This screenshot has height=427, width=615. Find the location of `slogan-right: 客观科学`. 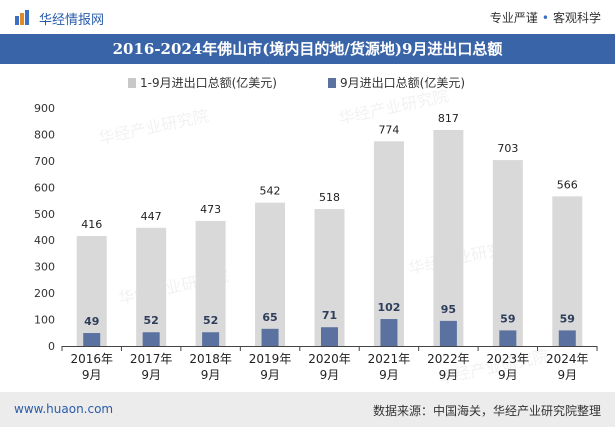

slogan-right: 客观科学 is located at coordinates (576, 18).